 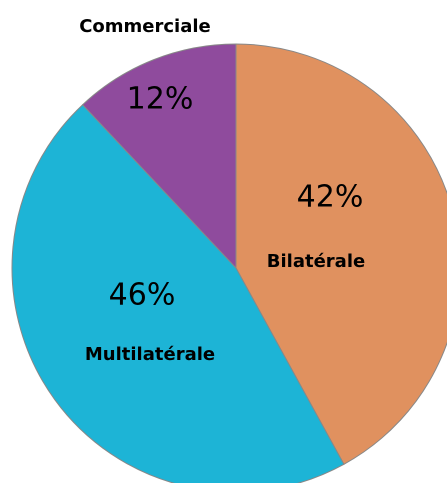 What do you see at coordinates (316, 261) in the screenshot?
I see `slice-name-label: Bilatérale` at bounding box center [316, 261].